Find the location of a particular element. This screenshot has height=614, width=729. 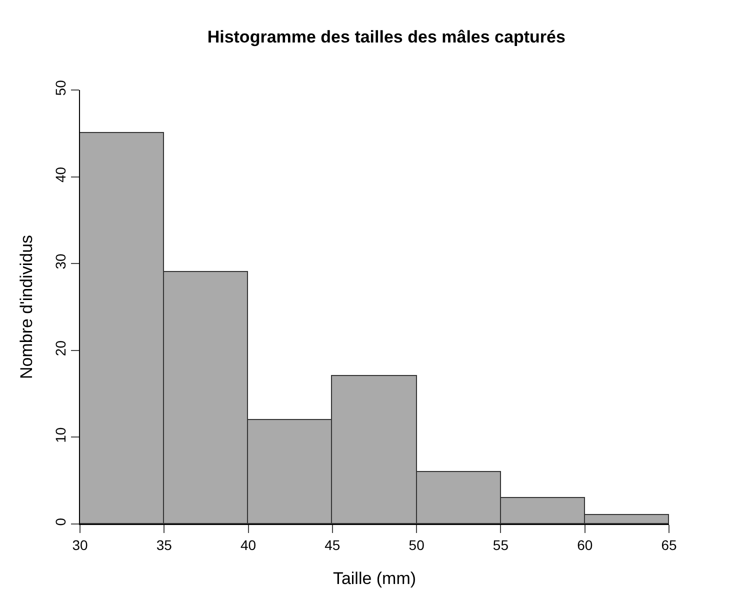

x-tick-label: 30 is located at coordinates (80, 544).